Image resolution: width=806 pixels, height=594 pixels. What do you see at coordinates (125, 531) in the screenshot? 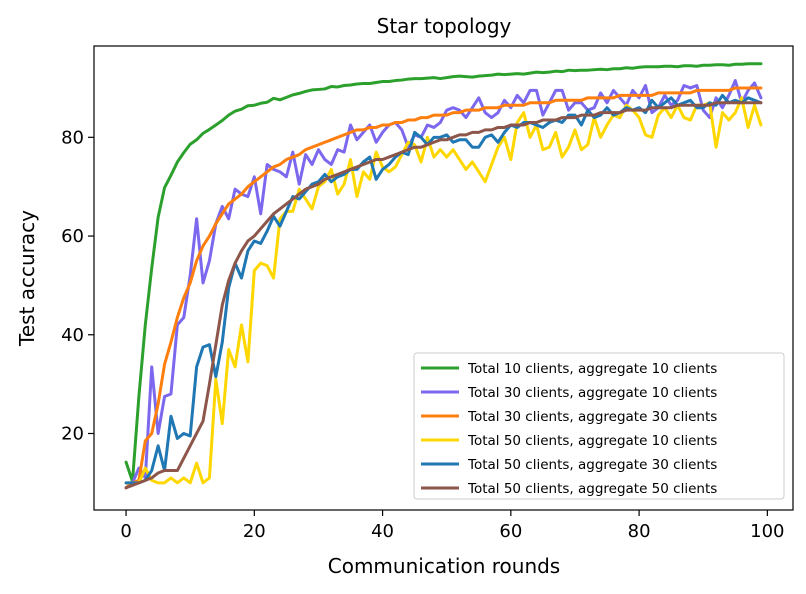
I see `x-tick-label-0: 0` at bounding box center [125, 531].